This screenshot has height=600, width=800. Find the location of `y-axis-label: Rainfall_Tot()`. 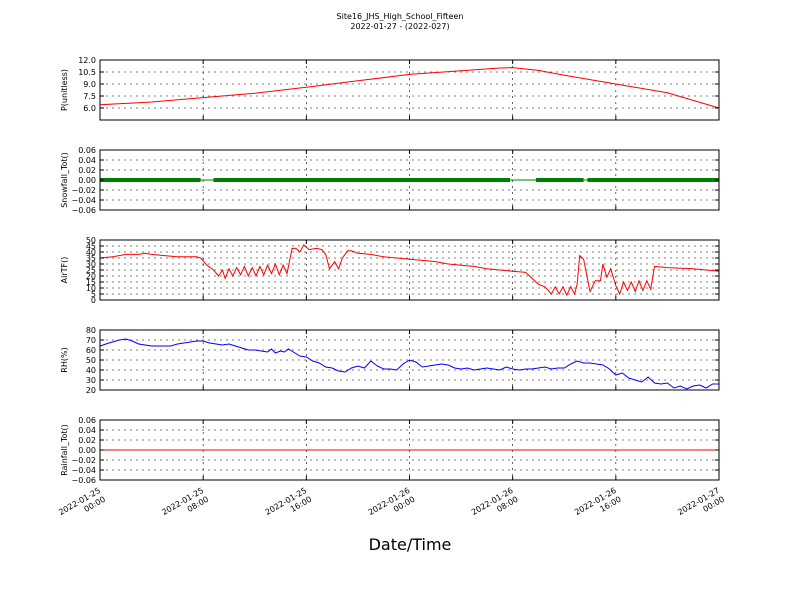

y-axis-label: Rainfall_Tot() is located at coordinates (64, 450).